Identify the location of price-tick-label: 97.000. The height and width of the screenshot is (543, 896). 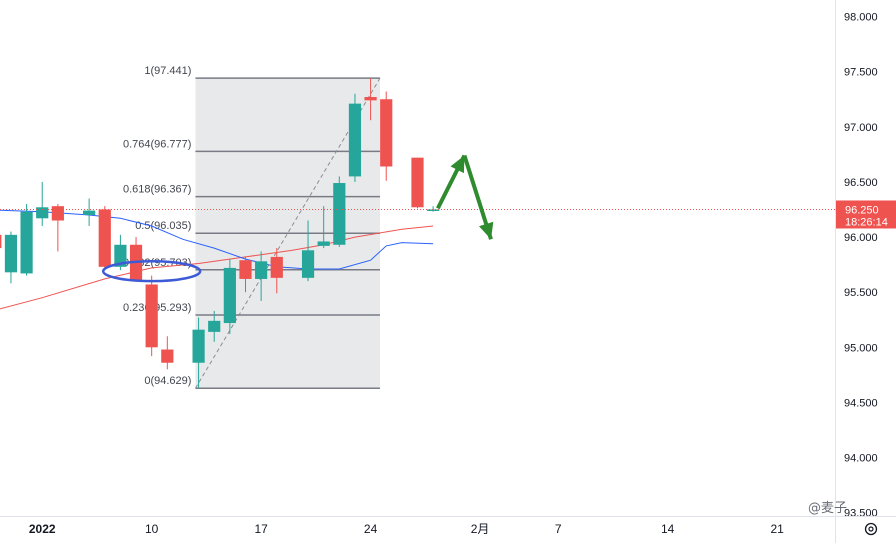
(861, 128).